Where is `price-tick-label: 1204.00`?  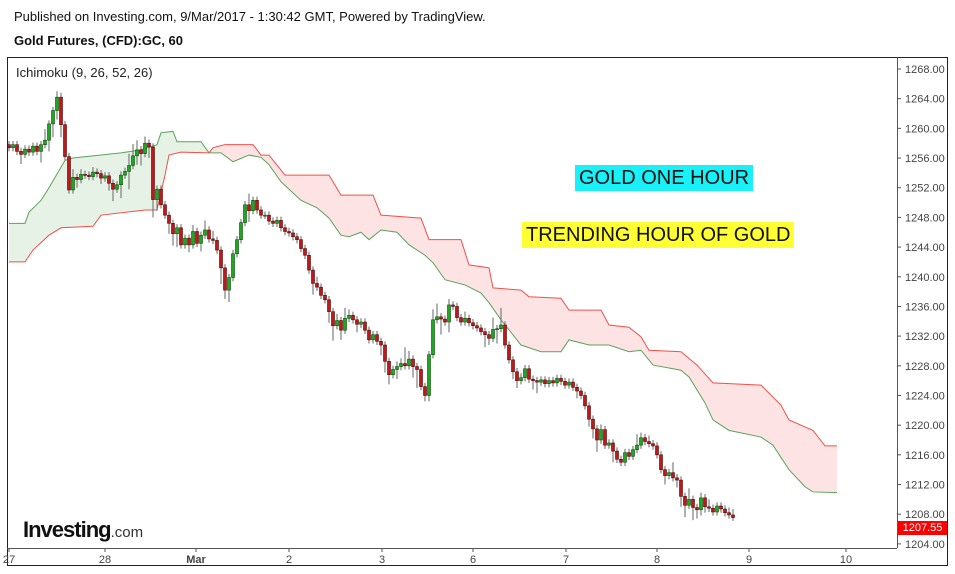 price-tick-label: 1204.00 is located at coordinates (925, 545).